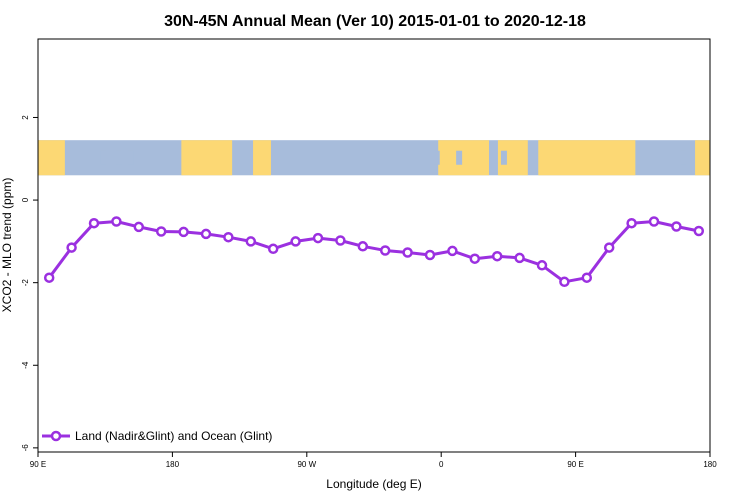 This screenshot has width=750, height=500. I want to click on world-map-strip, so click(374, 158).